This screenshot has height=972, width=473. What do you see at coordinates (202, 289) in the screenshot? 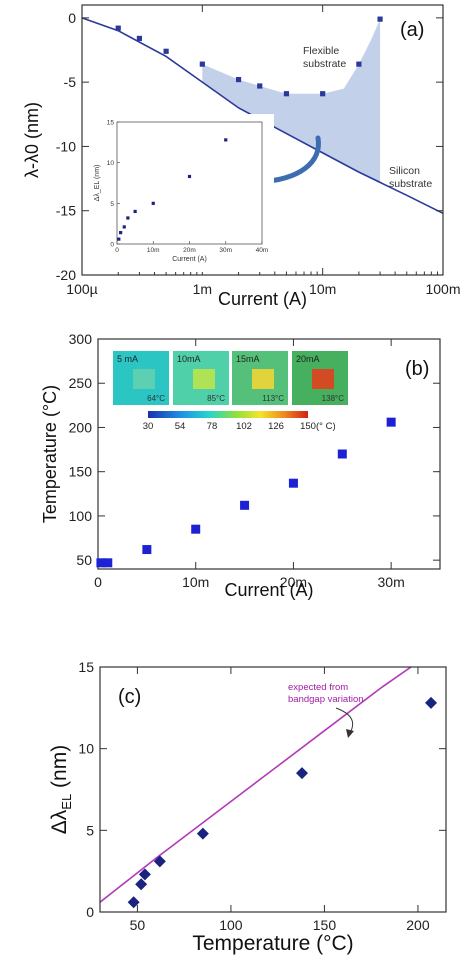
I see `x-tick-label: 1m` at bounding box center [202, 289].